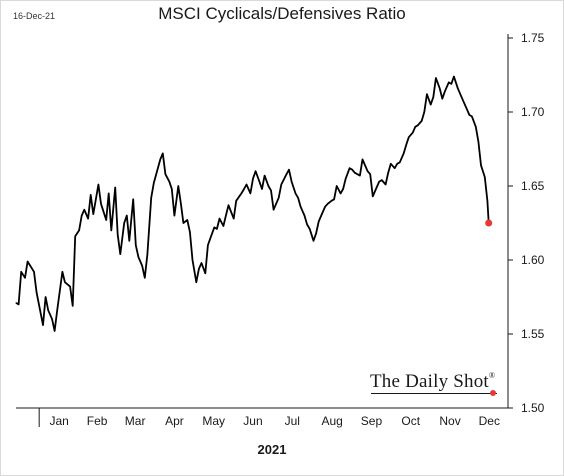 The image size is (564, 476). I want to click on watermark-text: The Daily Shot, so click(429, 381).